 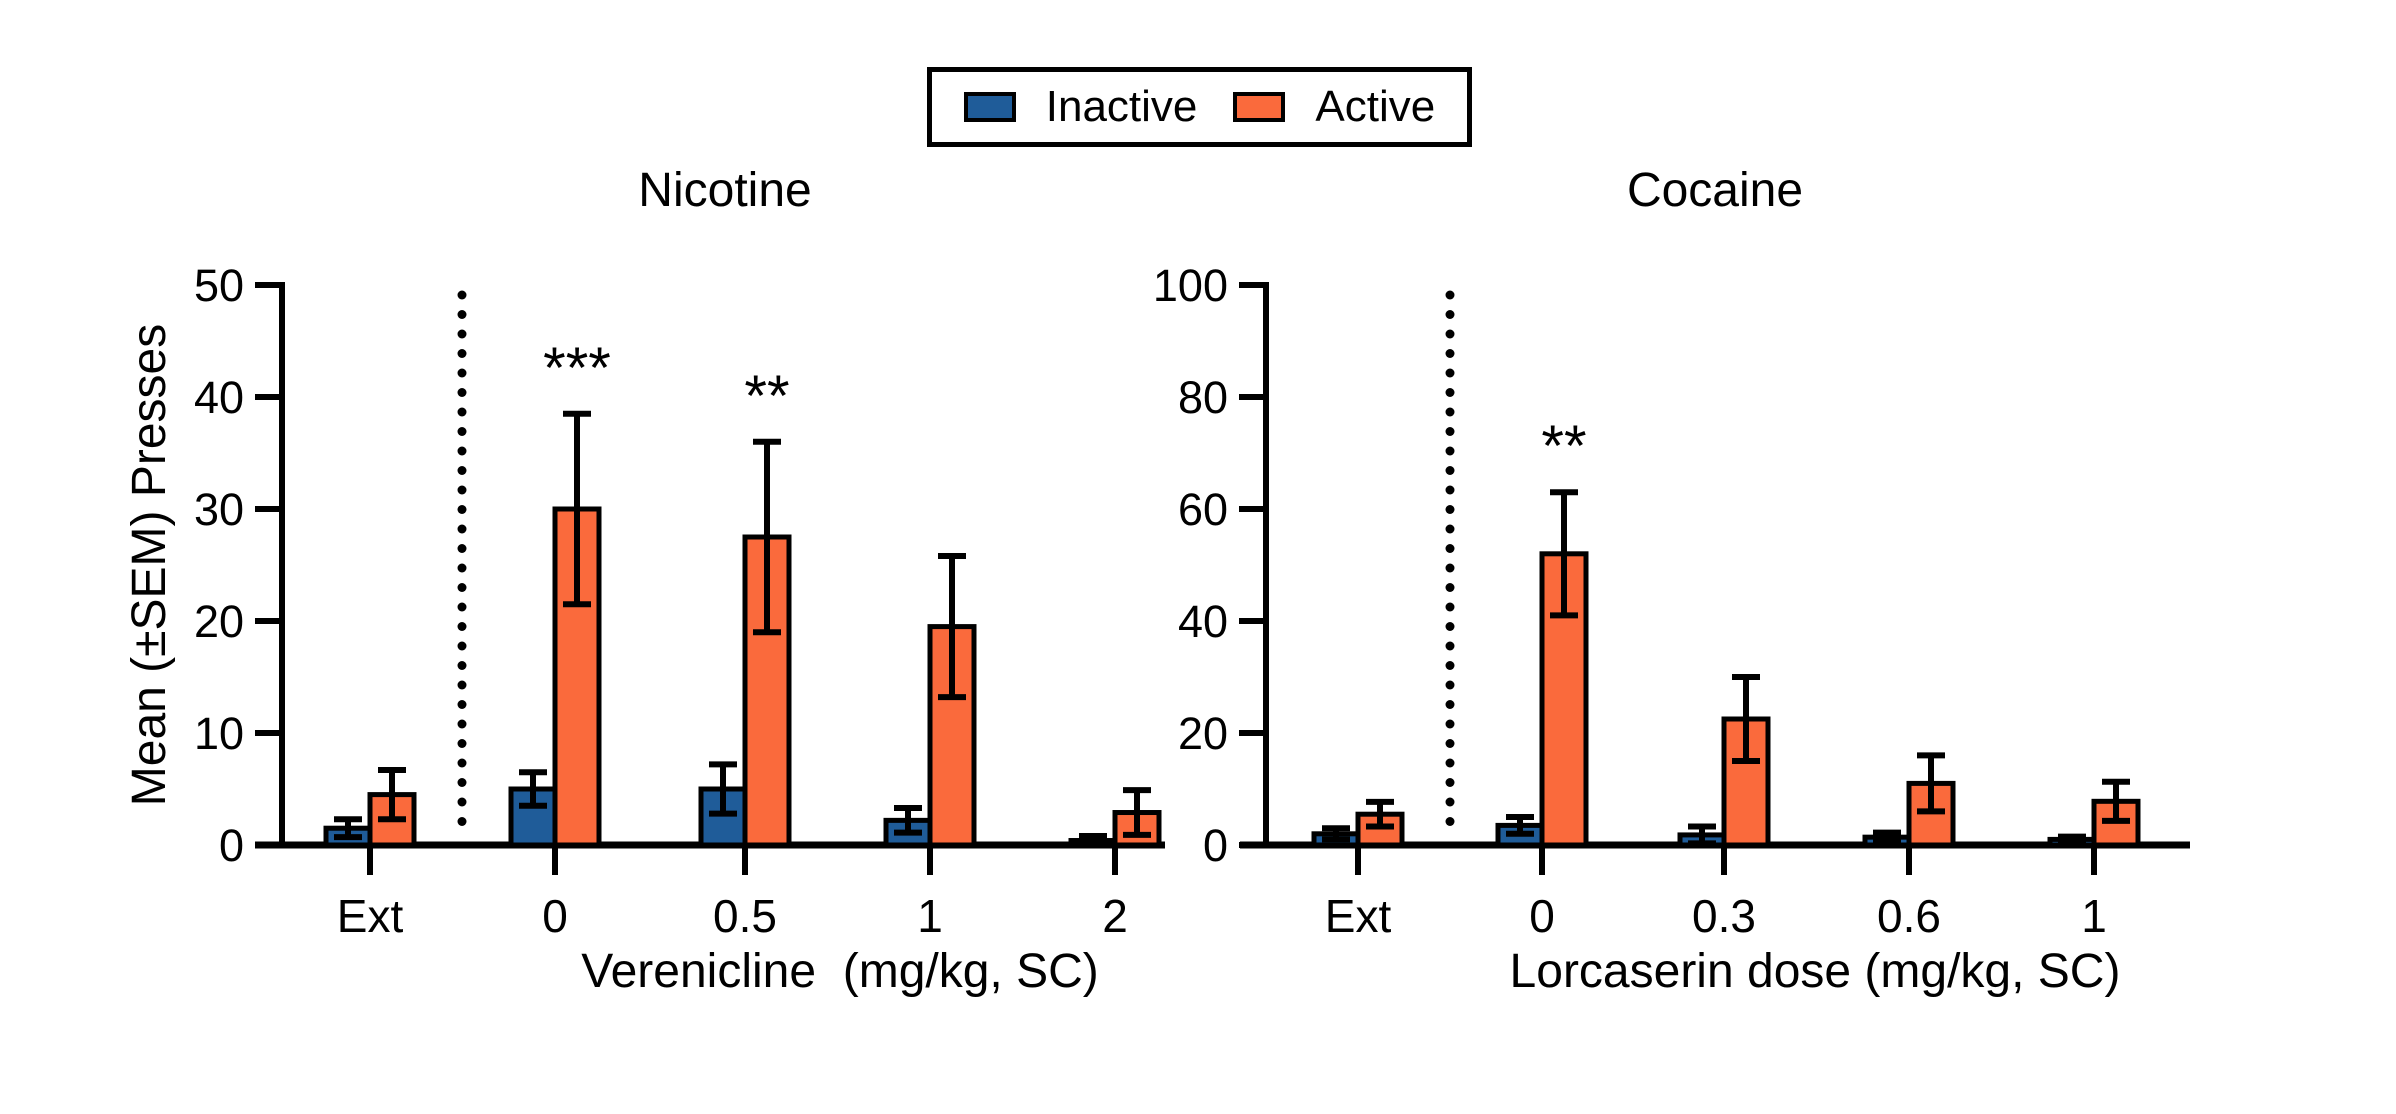 I want to click on y-tick-label: 30, so click(x=219, y=509).